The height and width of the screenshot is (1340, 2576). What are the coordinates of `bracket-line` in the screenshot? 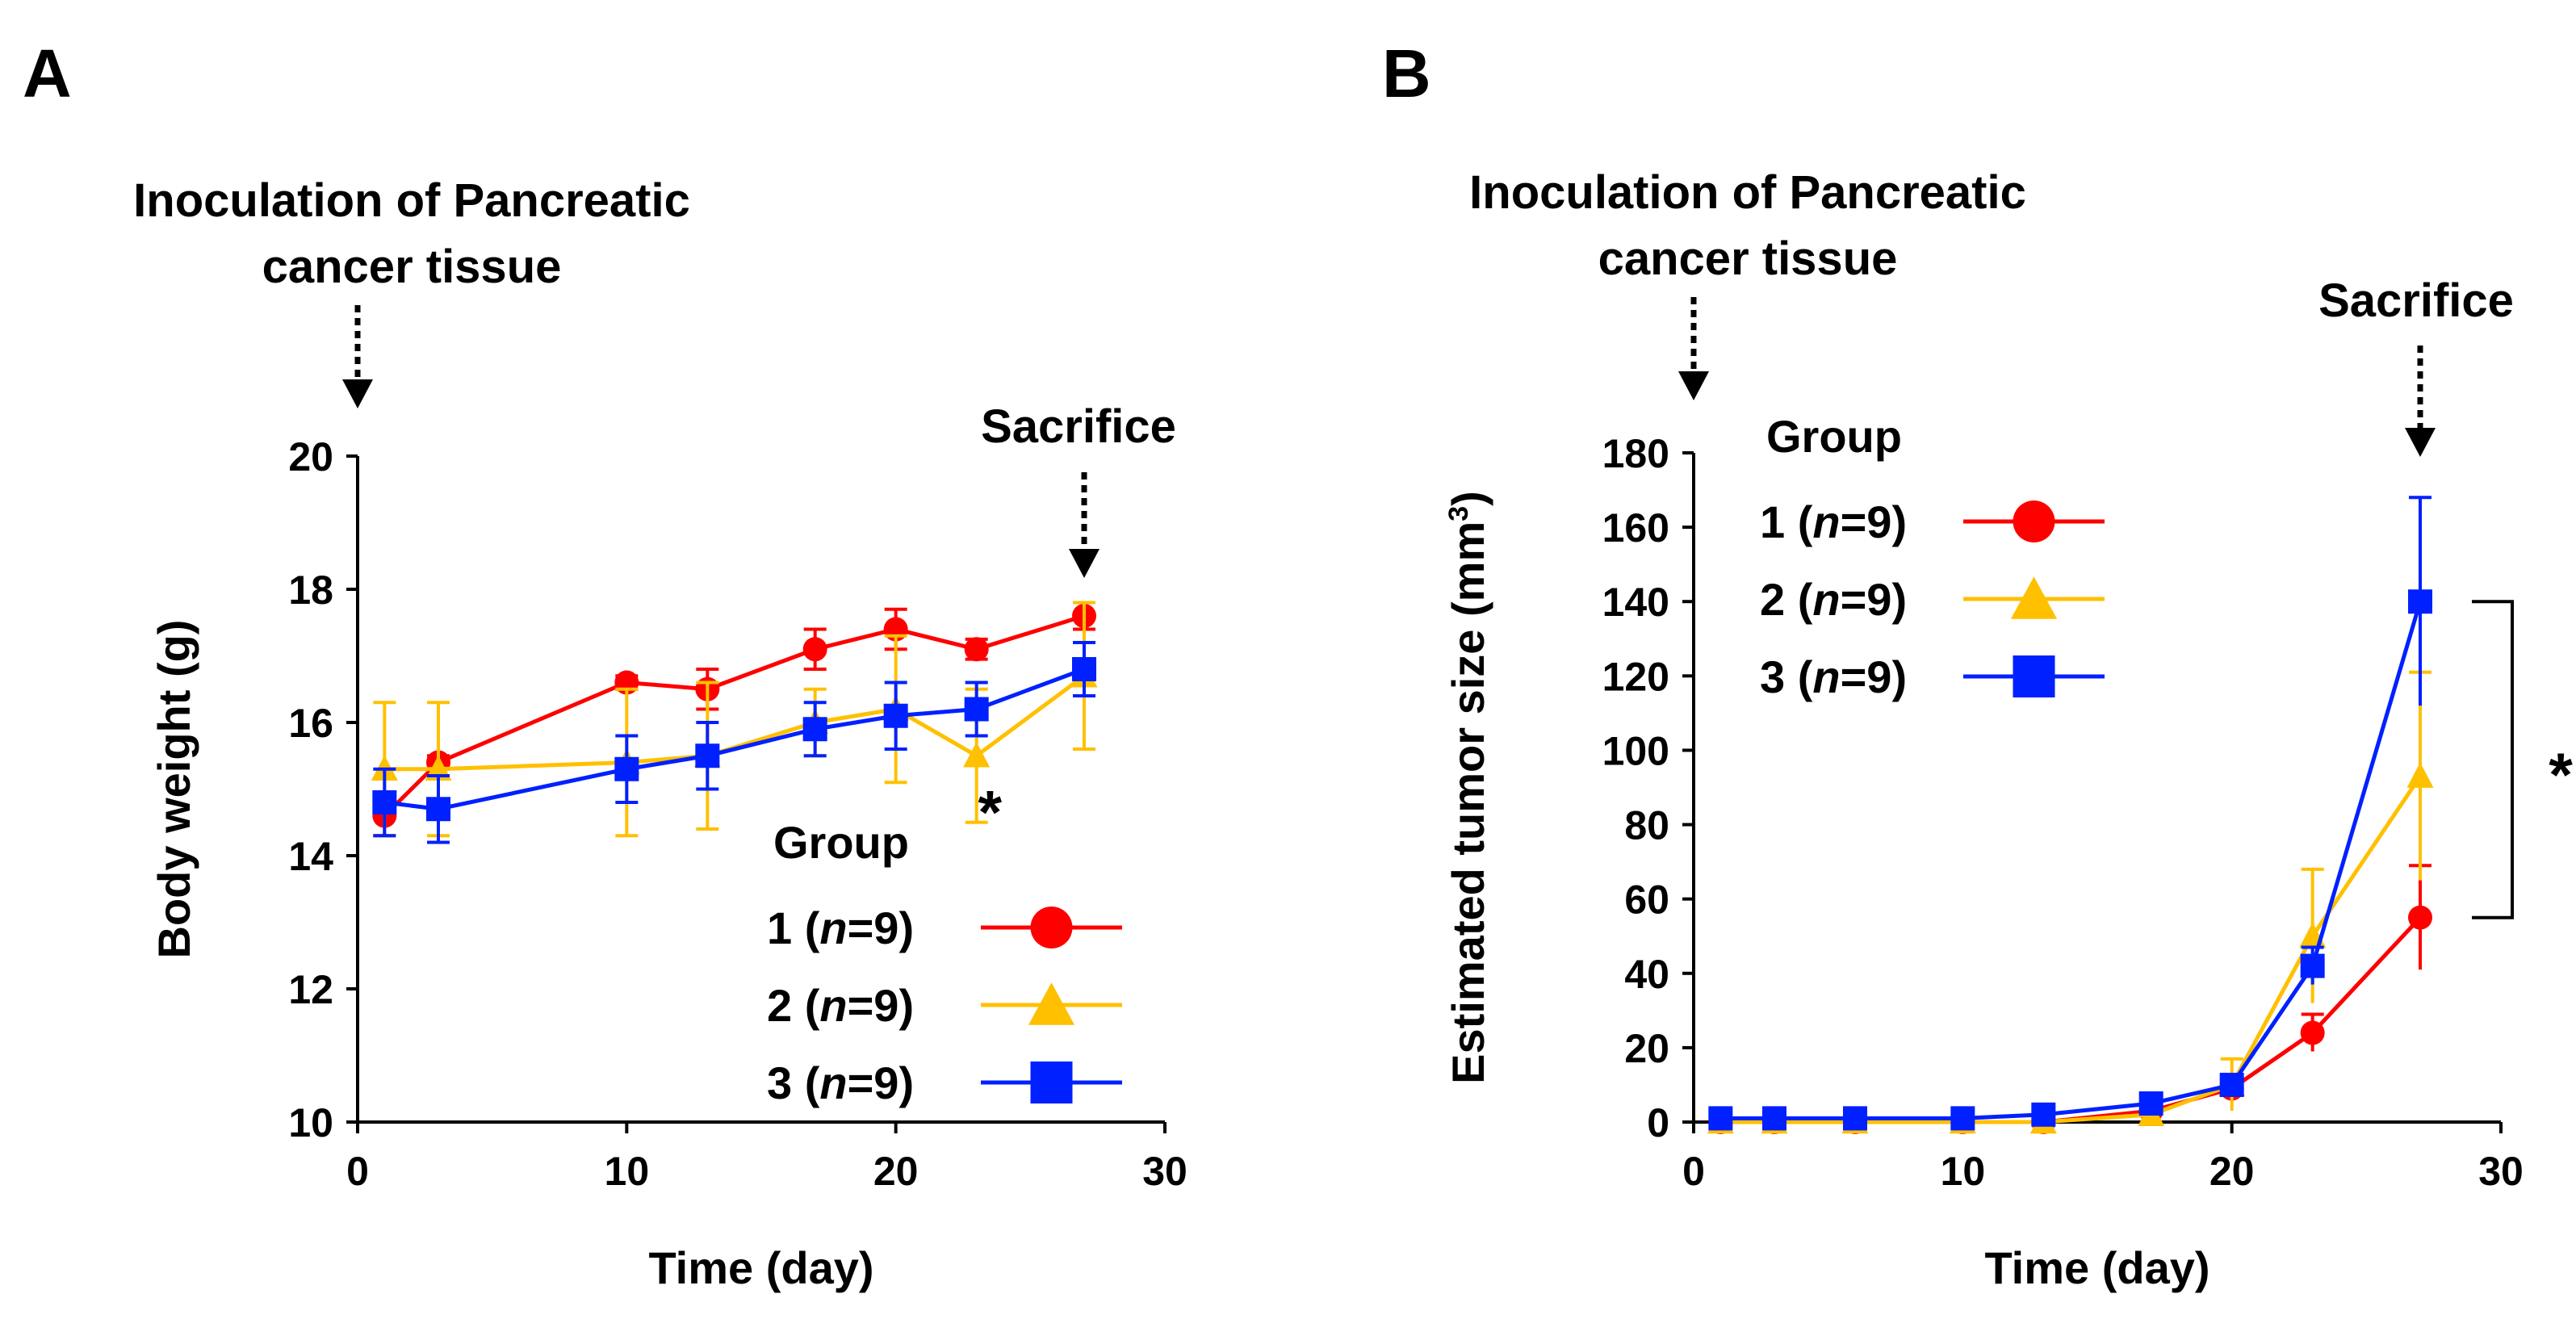 It's located at (2493, 759).